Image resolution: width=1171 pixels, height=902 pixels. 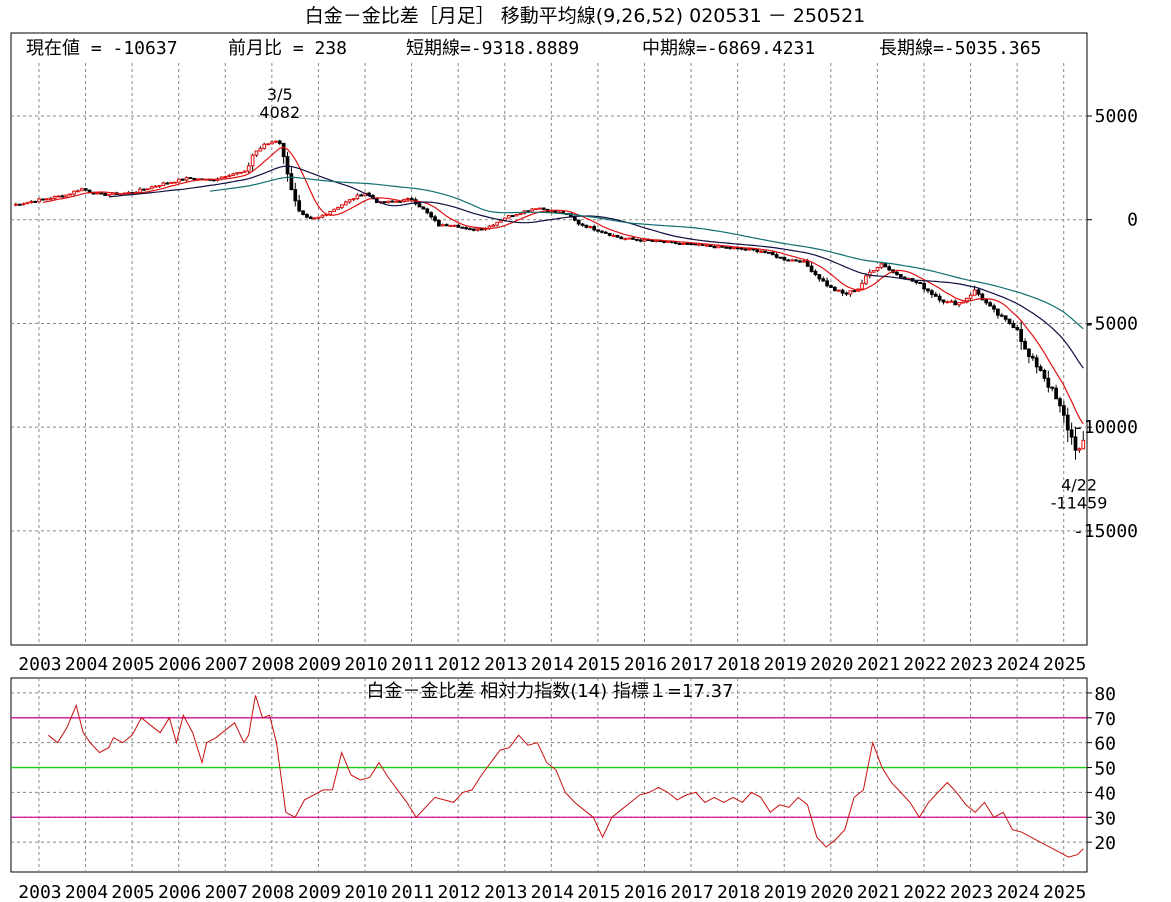 I want to click on rsi-x-tick-label: 2018, so click(x=738, y=892).